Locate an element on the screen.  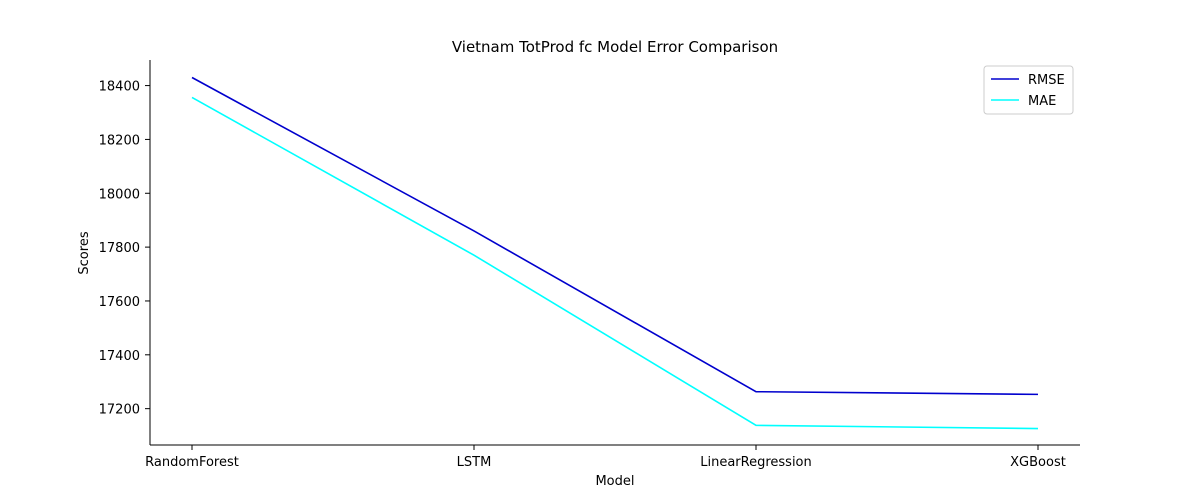
y-tick-label: 18200 is located at coordinates (119, 140).